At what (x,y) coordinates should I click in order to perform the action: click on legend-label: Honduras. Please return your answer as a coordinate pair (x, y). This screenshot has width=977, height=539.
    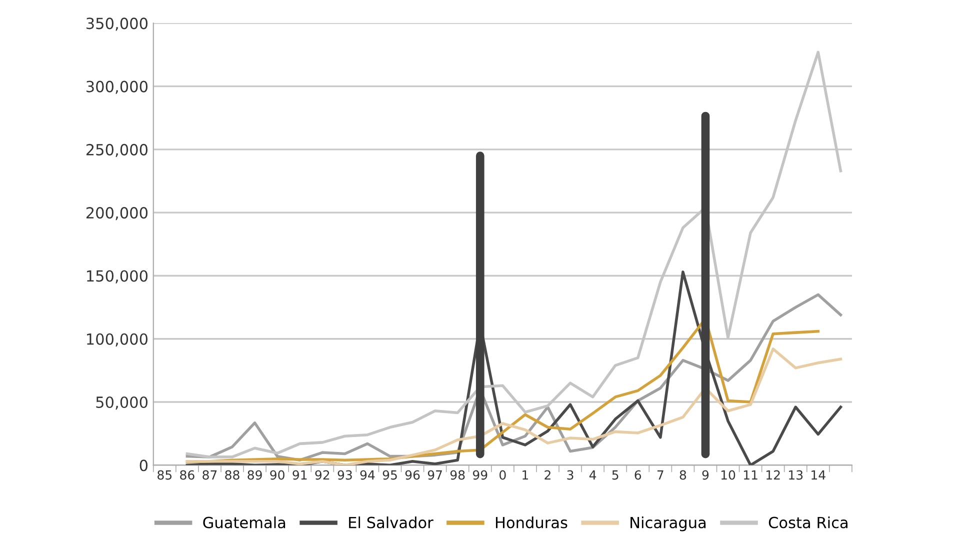
    Looking at the image, I should click on (532, 522).